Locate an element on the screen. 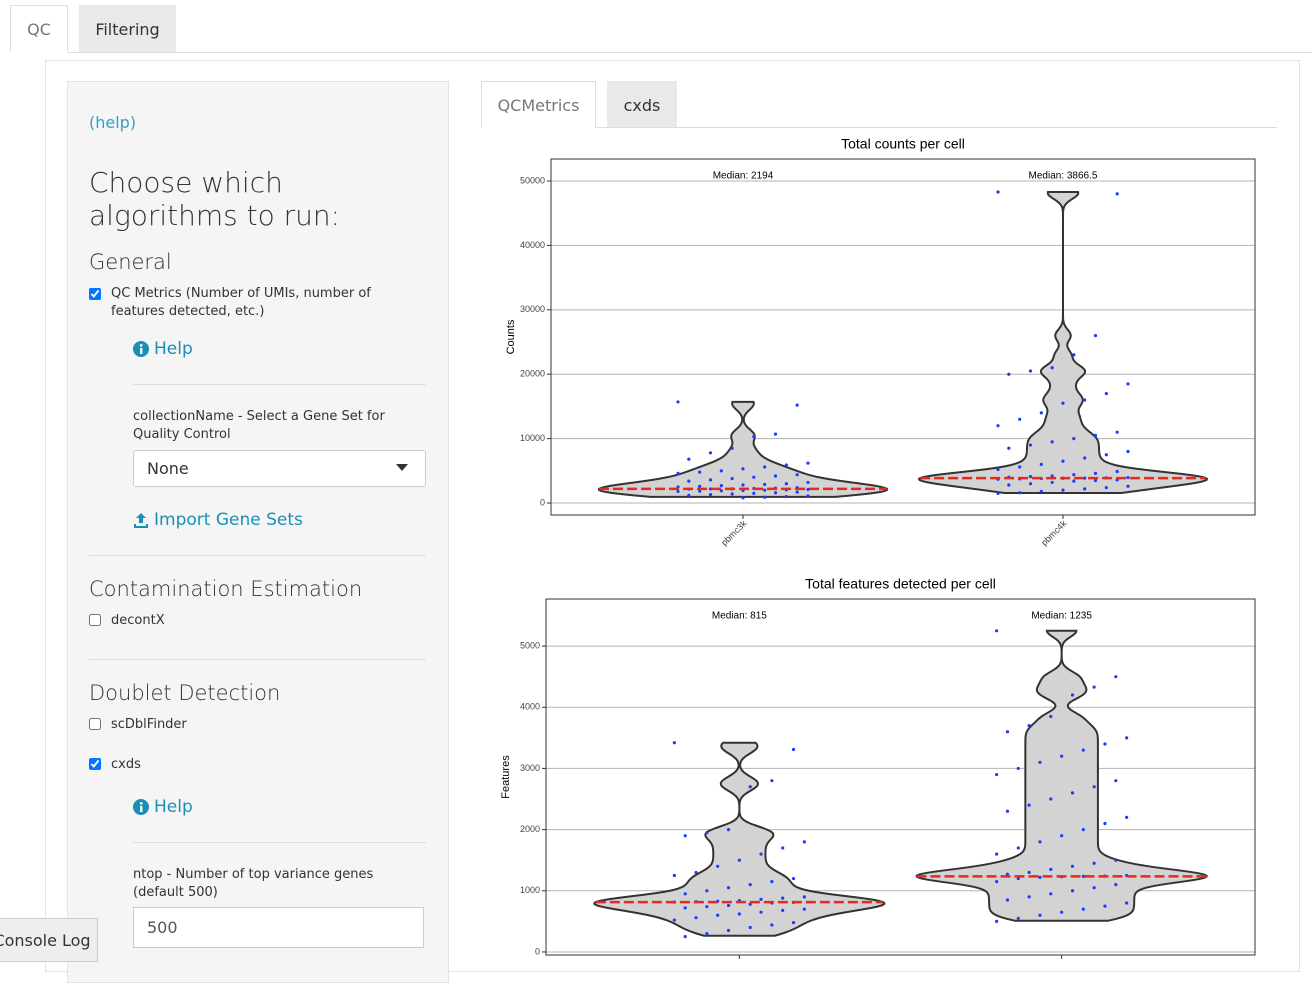  info-icon is located at coordinates (141, 349).